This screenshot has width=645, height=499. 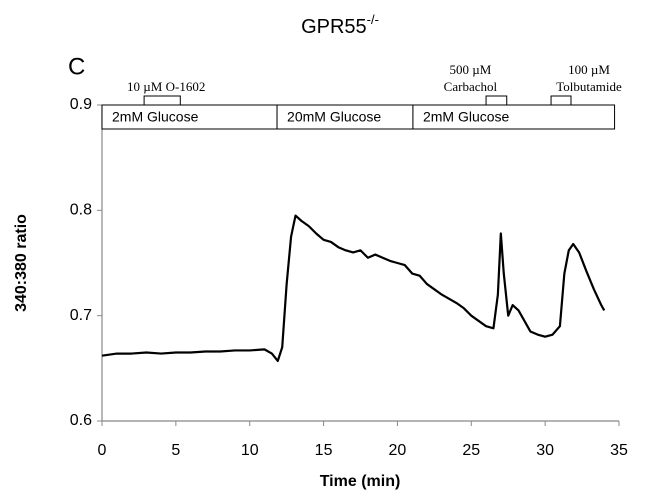 I want to click on x-tick-label: 35, so click(x=619, y=450).